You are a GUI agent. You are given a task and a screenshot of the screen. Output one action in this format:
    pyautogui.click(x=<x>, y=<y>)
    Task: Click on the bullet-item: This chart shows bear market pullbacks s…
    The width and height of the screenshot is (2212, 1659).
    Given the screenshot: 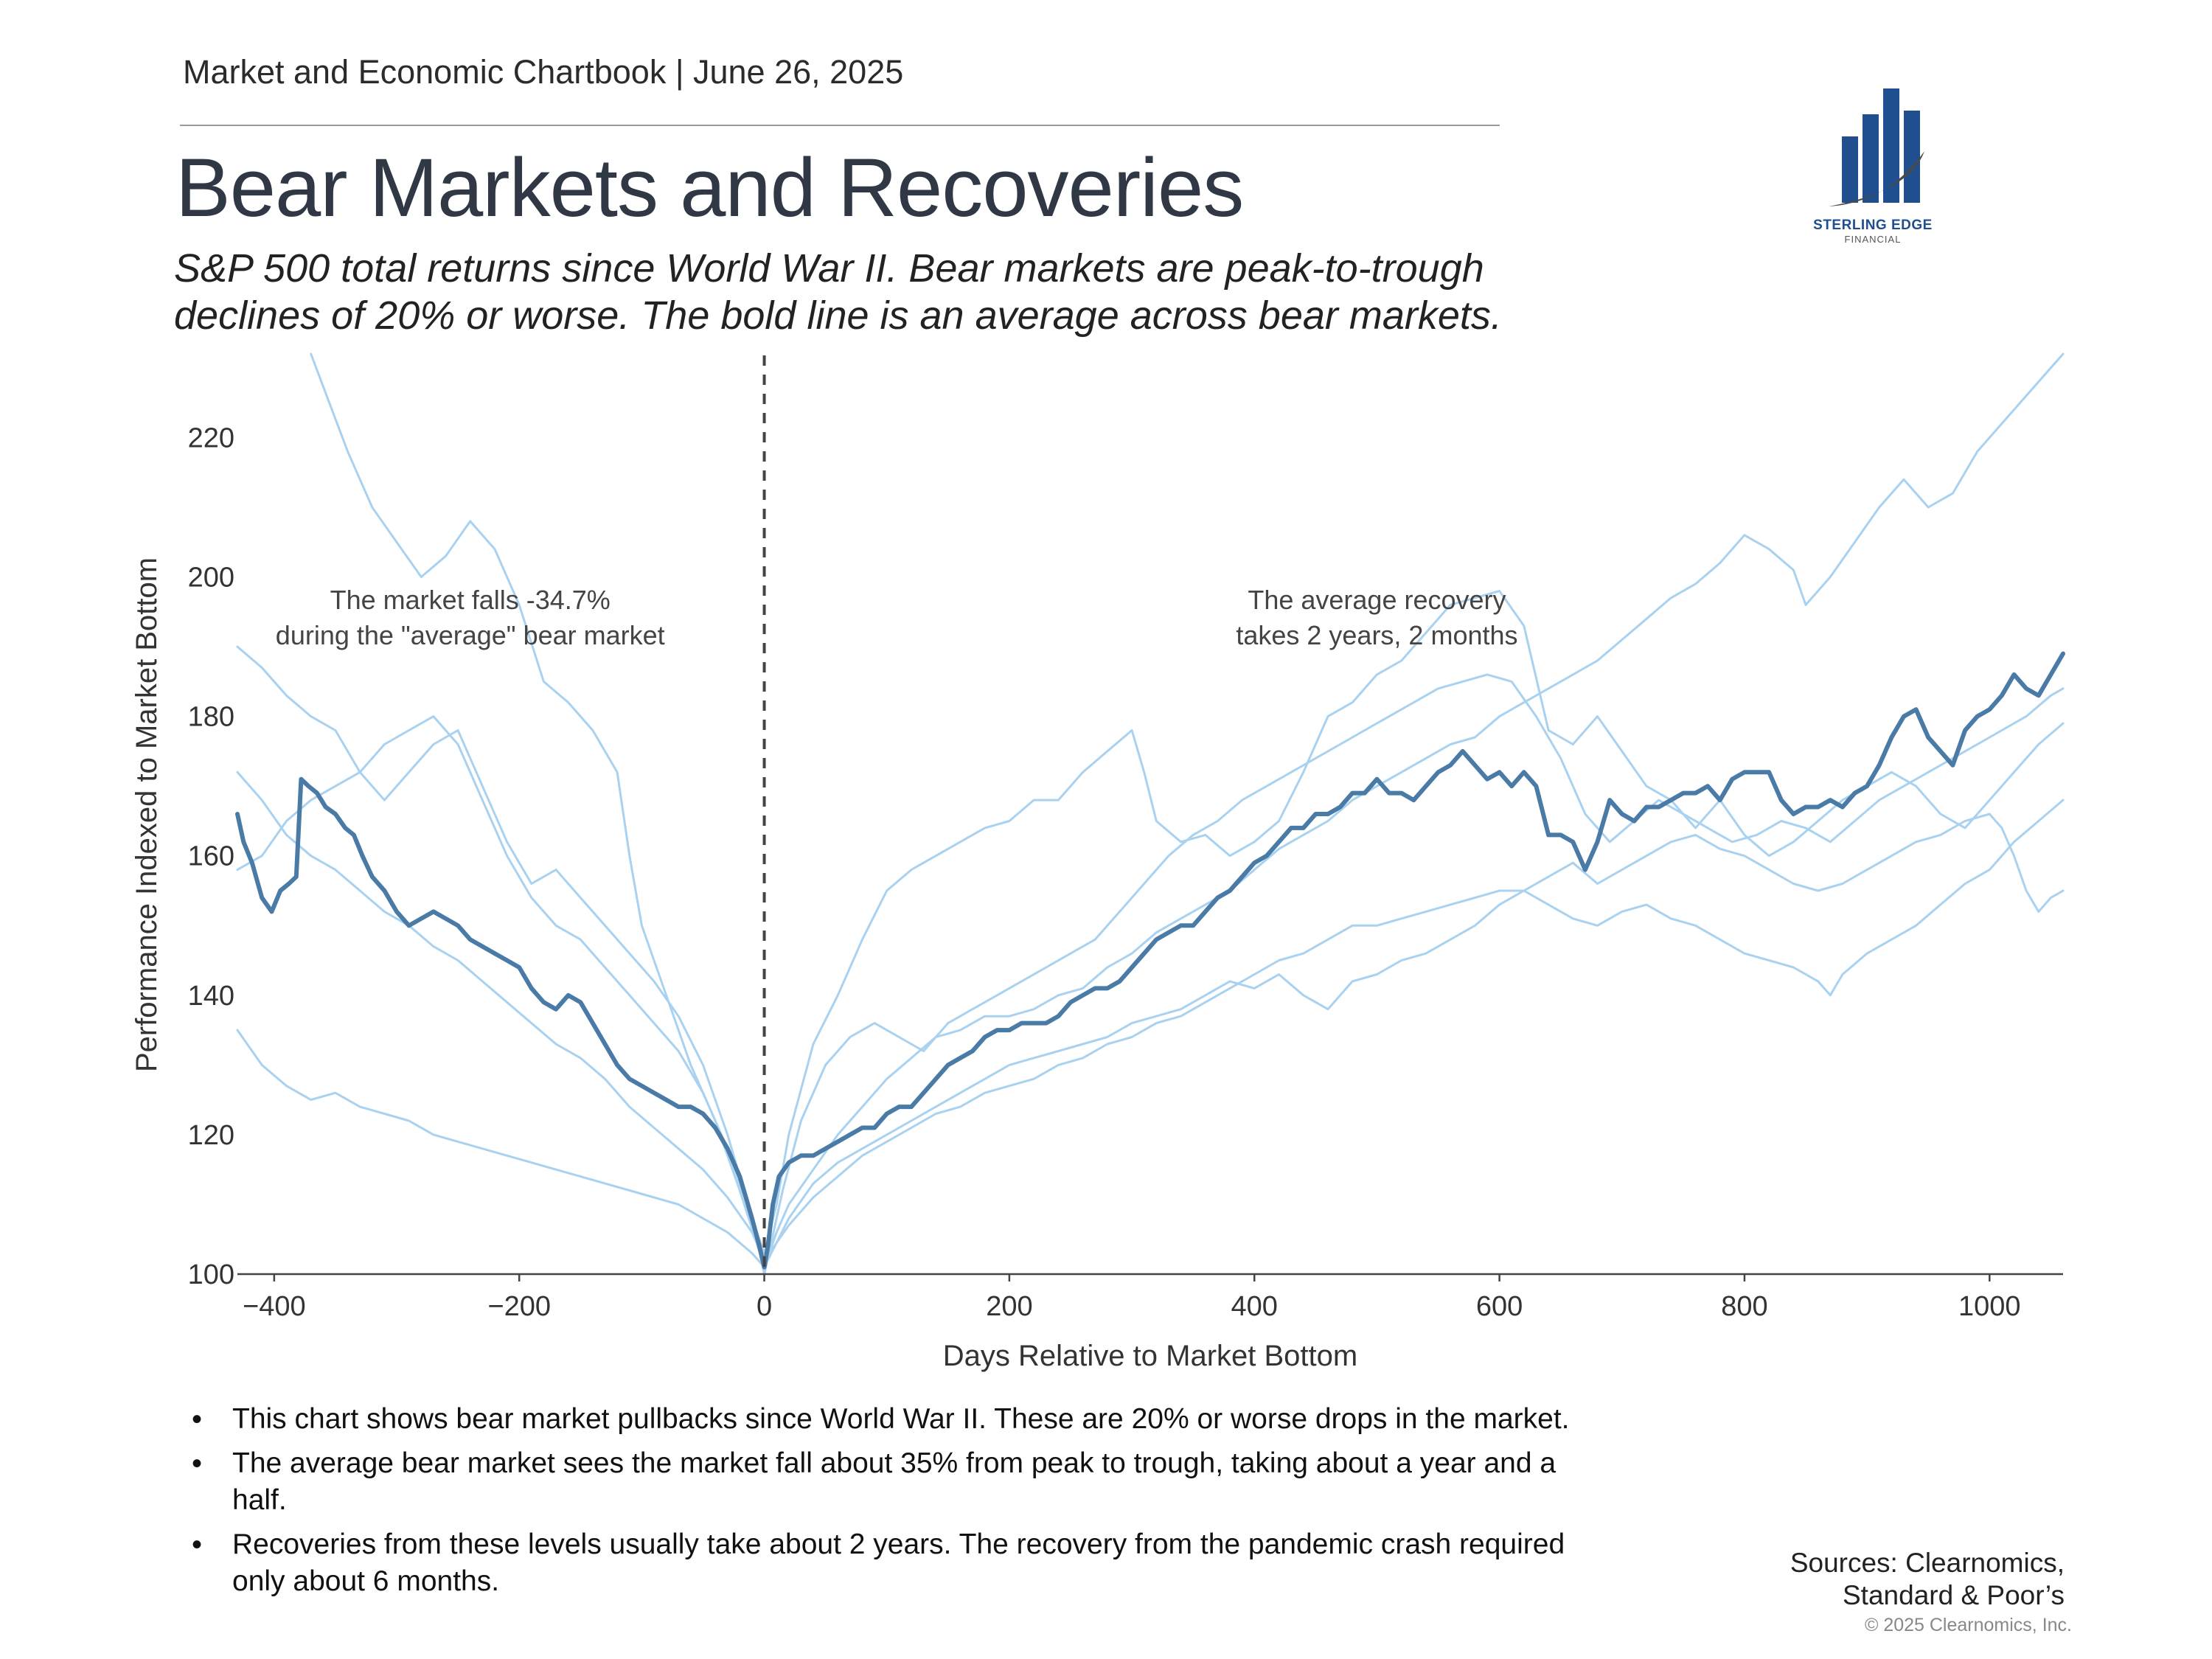 What is the action you would take?
    pyautogui.click(x=892, y=1419)
    